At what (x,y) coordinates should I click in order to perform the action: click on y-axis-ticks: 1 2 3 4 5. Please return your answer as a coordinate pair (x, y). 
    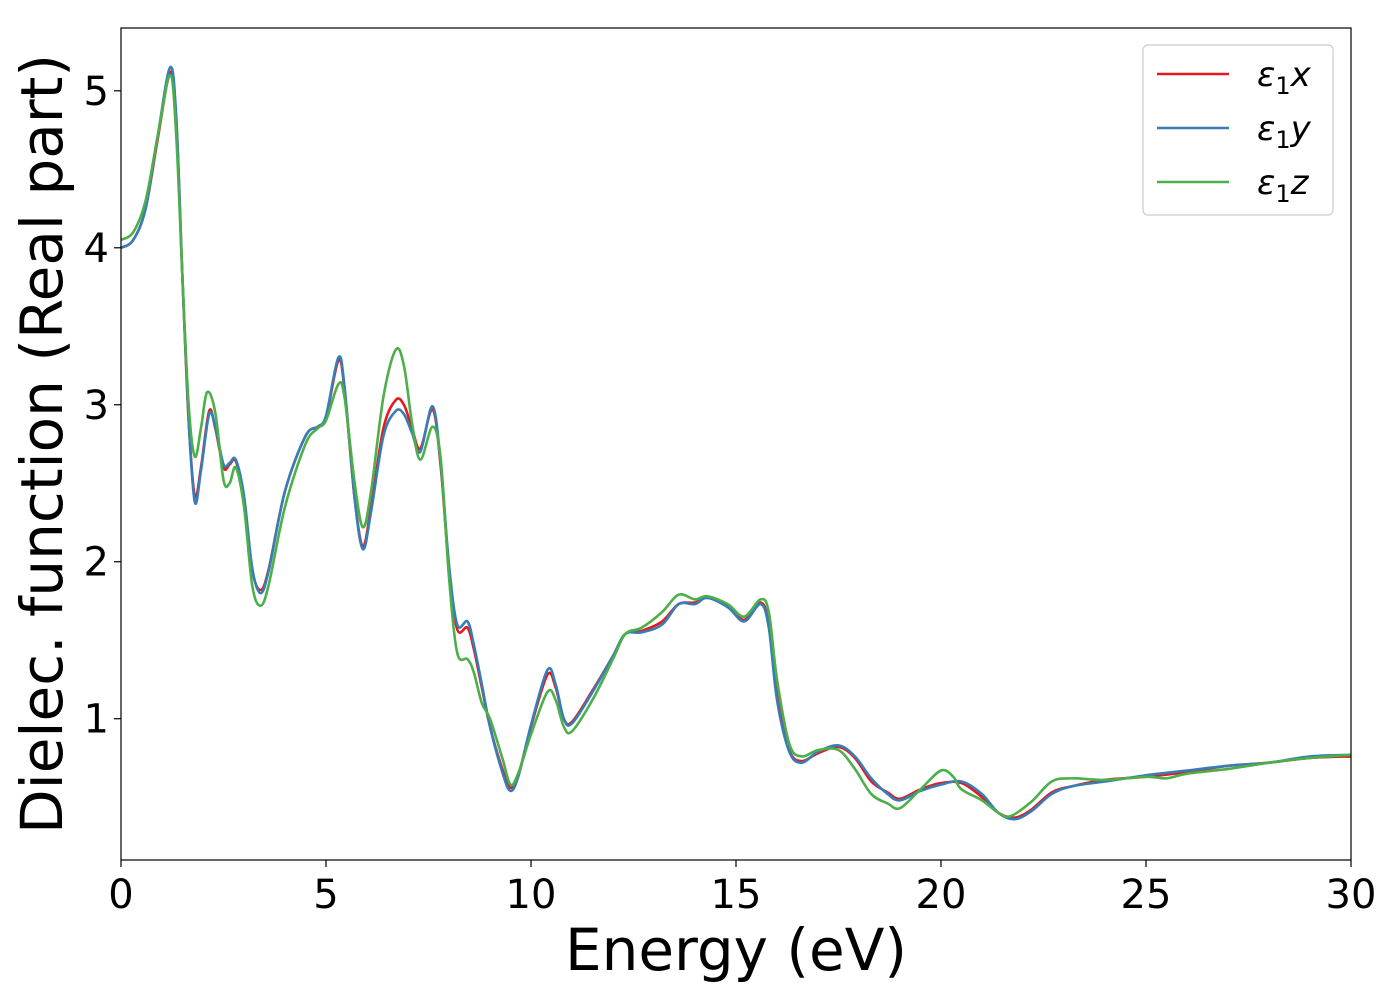
    Looking at the image, I should click on (102, 406).